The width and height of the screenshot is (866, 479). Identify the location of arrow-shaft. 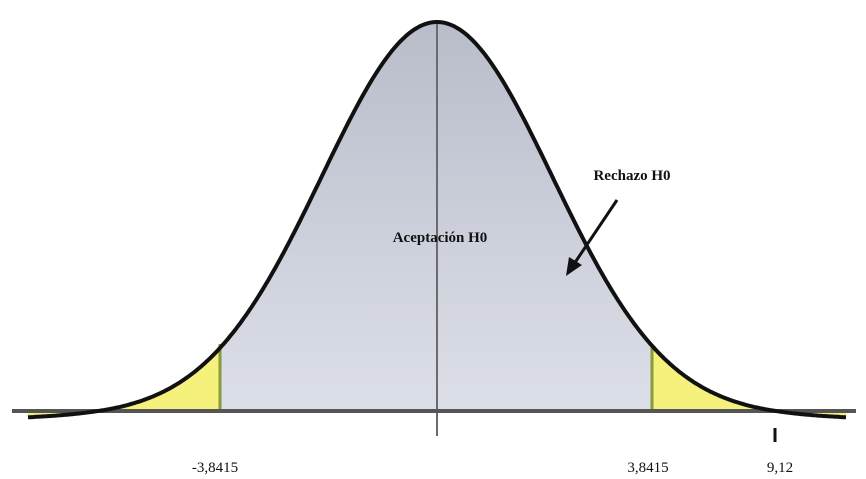
(595, 232).